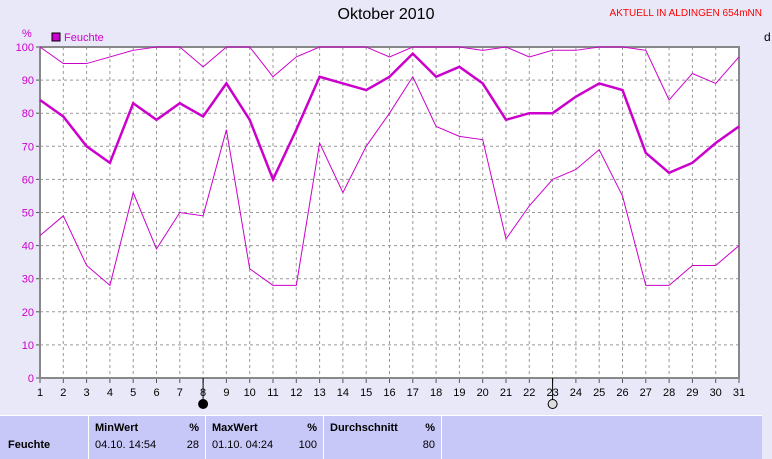 The image size is (772, 459). I want to click on y-tick-label: 30, so click(28, 280).